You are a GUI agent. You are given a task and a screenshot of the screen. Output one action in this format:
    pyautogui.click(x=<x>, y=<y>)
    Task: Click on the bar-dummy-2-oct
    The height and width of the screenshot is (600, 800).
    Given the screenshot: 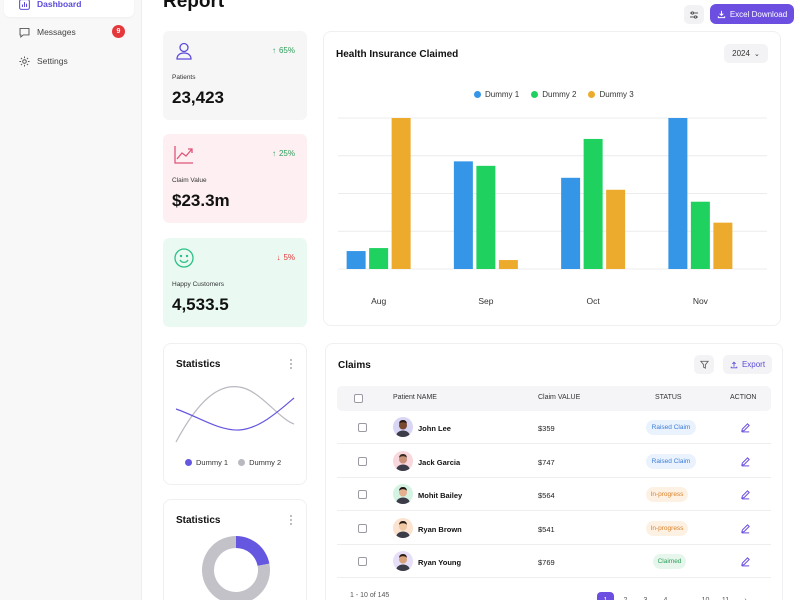 What is the action you would take?
    pyautogui.click(x=593, y=203)
    